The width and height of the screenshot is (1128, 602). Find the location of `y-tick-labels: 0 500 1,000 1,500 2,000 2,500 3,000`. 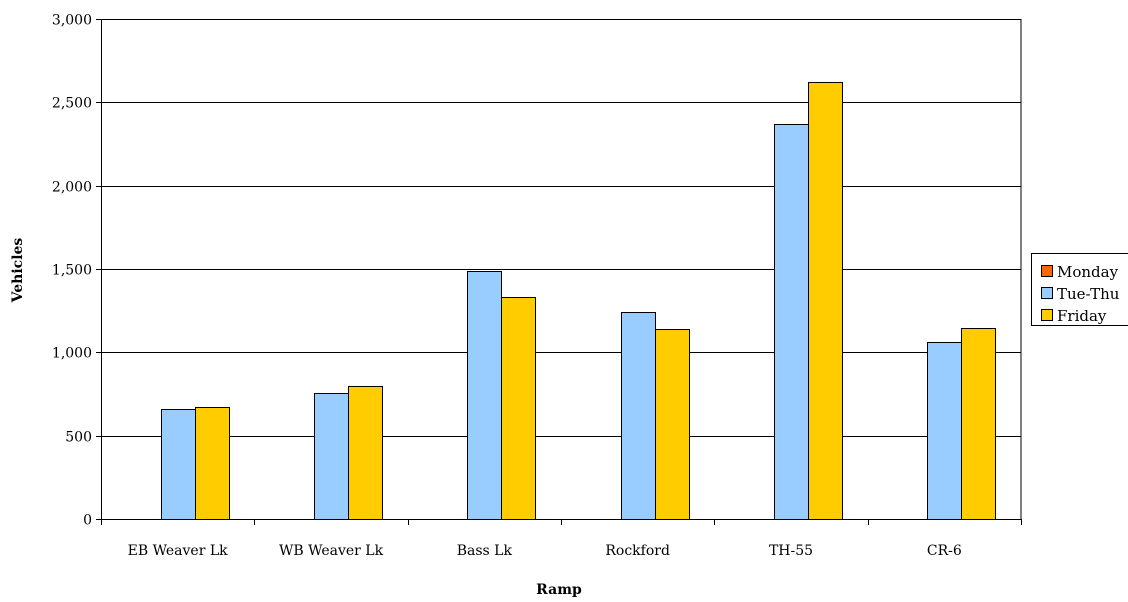

y-tick-labels: 0 500 1,000 1,500 2,000 2,500 3,000 is located at coordinates (72, 271).